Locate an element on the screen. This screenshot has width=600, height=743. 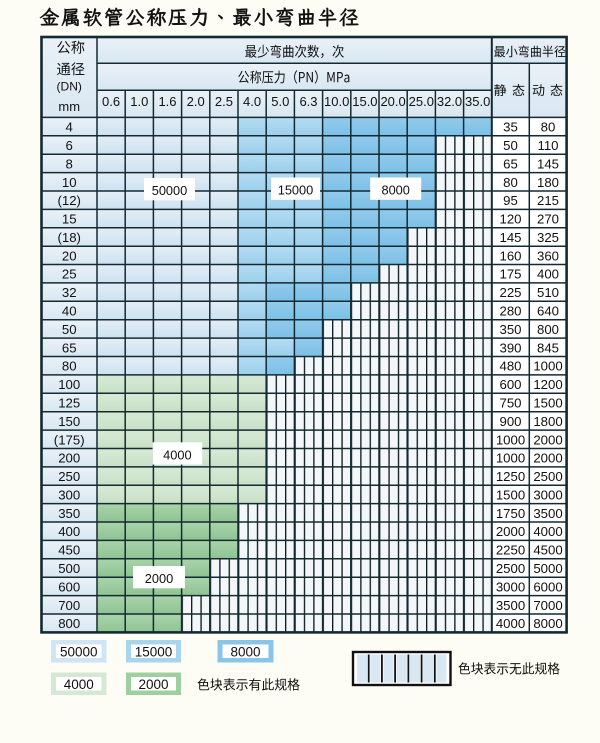
svg-text: 215 is located at coordinates (548, 200).